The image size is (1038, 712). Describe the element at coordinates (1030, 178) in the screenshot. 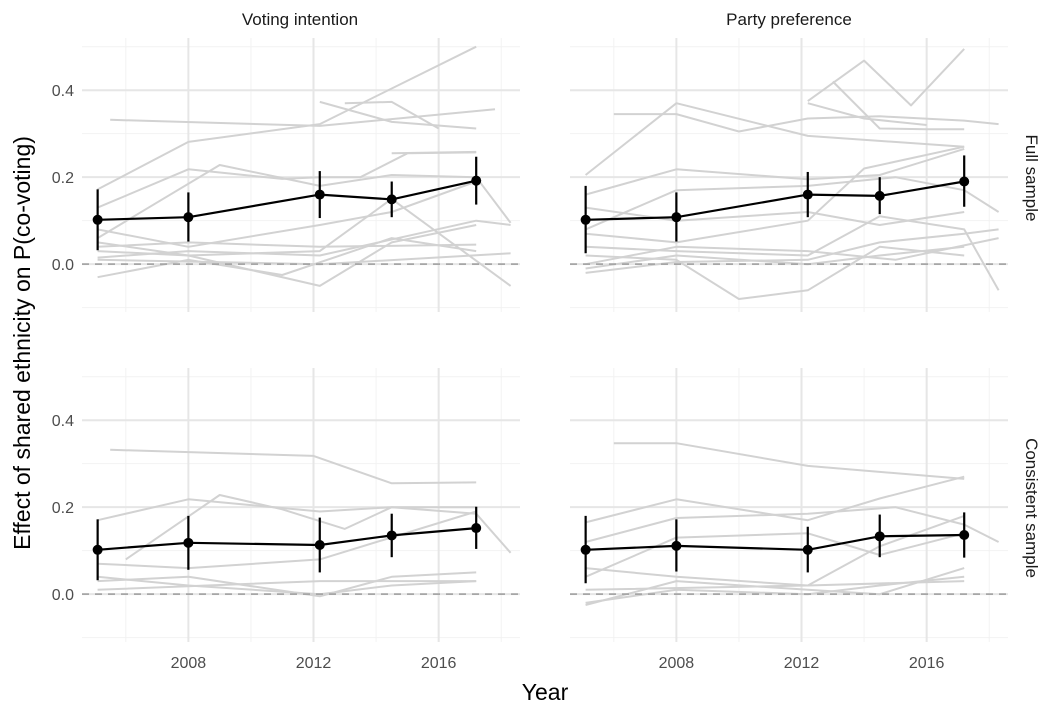

I see `row-strip-label: Full sample` at that location.